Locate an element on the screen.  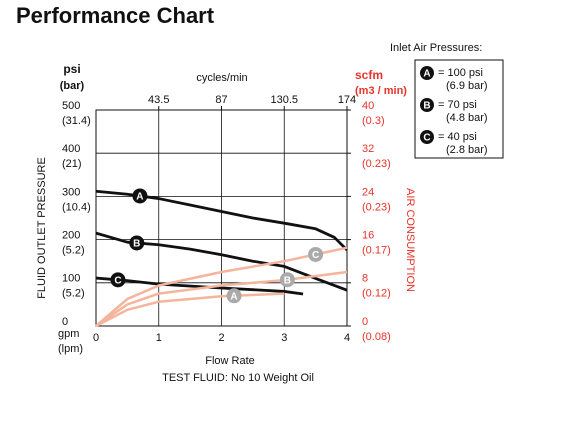
legend-title: Inlet Air Pressures: is located at coordinates (436, 48).